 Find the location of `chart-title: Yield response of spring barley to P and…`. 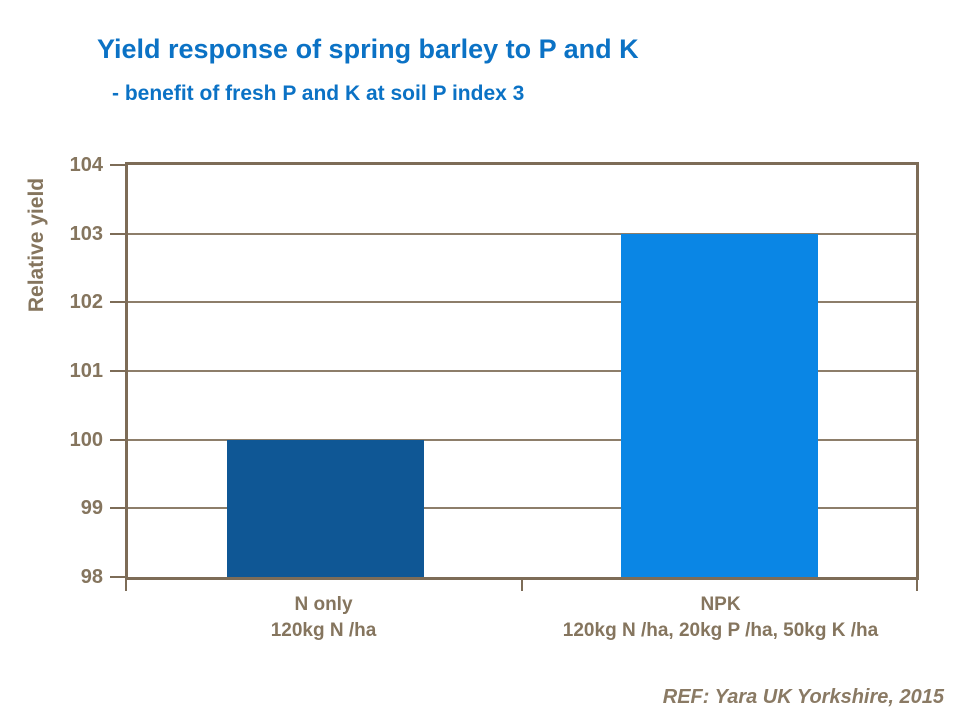

chart-title: Yield response of spring barley to P and… is located at coordinates (368, 49).